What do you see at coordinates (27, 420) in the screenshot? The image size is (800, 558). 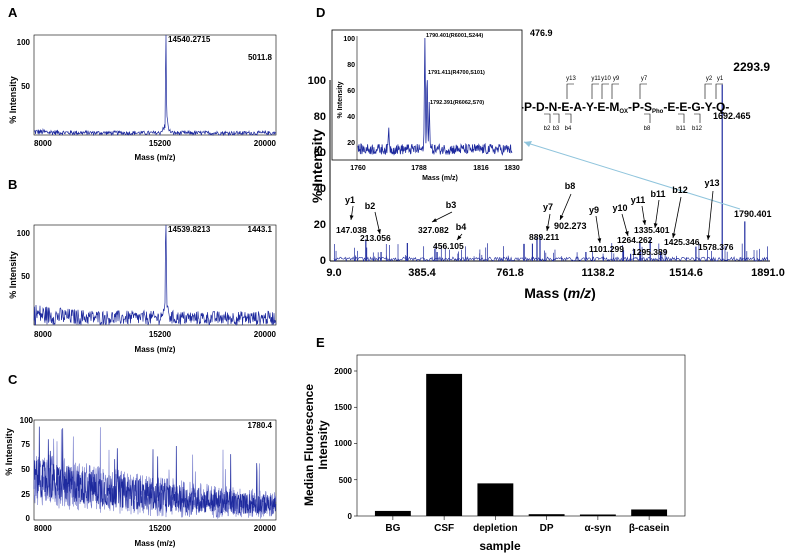 I see `panel-c-ytick-100: 100` at bounding box center [27, 420].